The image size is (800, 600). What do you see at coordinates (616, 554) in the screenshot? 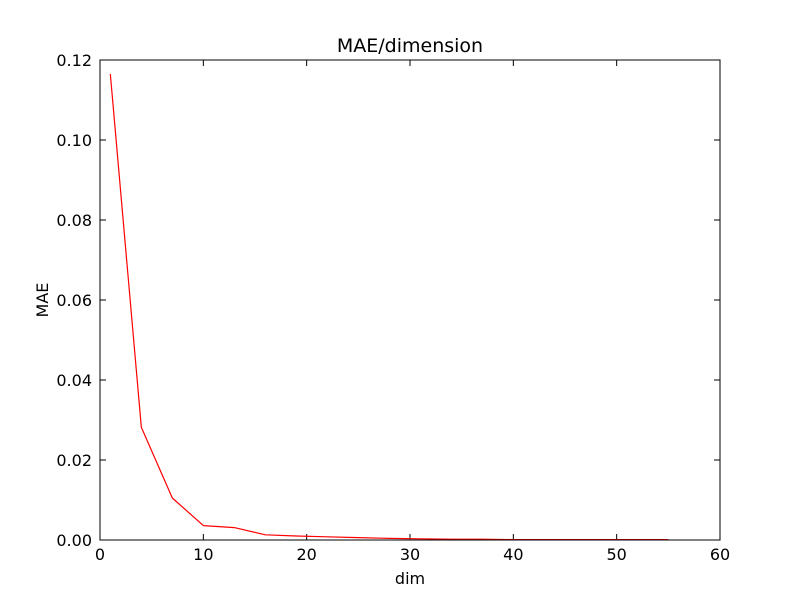
I see `x-tick-label: 50` at bounding box center [616, 554].